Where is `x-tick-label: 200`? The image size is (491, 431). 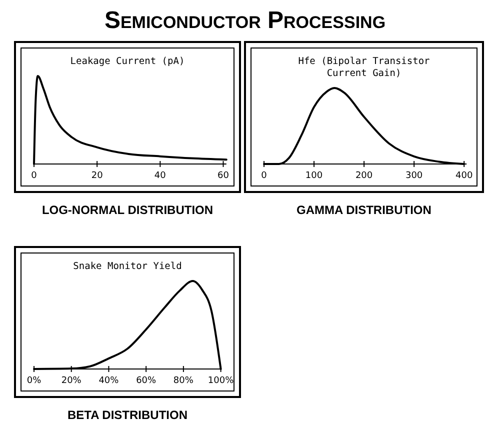 x-tick-label: 200 is located at coordinates (364, 176).